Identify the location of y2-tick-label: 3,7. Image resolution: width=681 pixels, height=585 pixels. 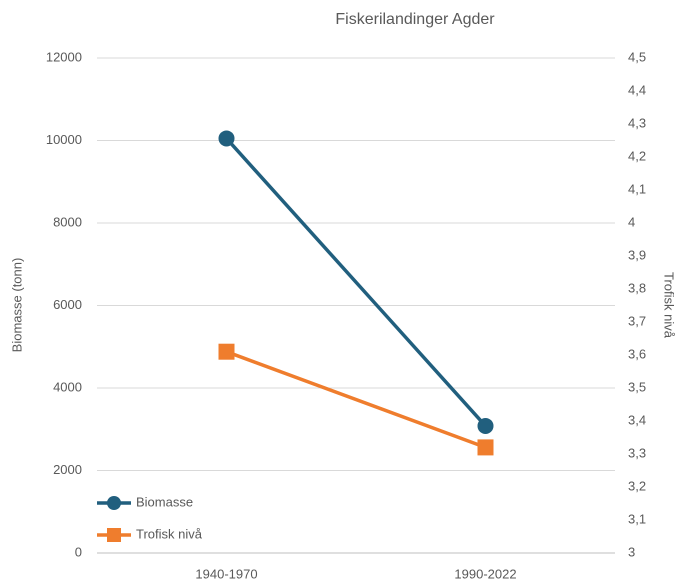
(637, 320).